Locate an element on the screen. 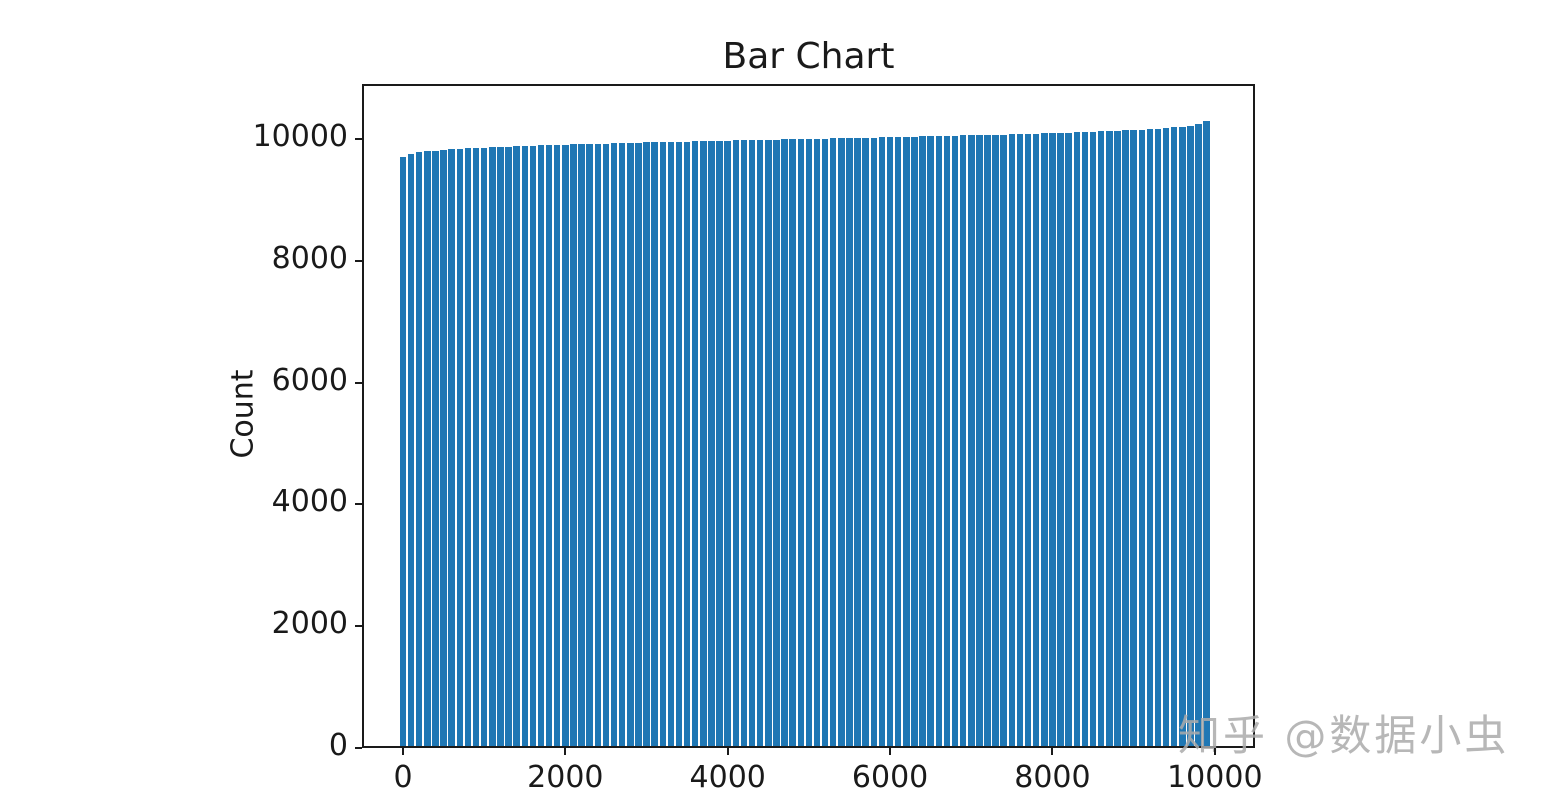 Image resolution: width=1560 pixels, height=800 pixels. y-axis-tick-label: 4000 is located at coordinates (309, 502).